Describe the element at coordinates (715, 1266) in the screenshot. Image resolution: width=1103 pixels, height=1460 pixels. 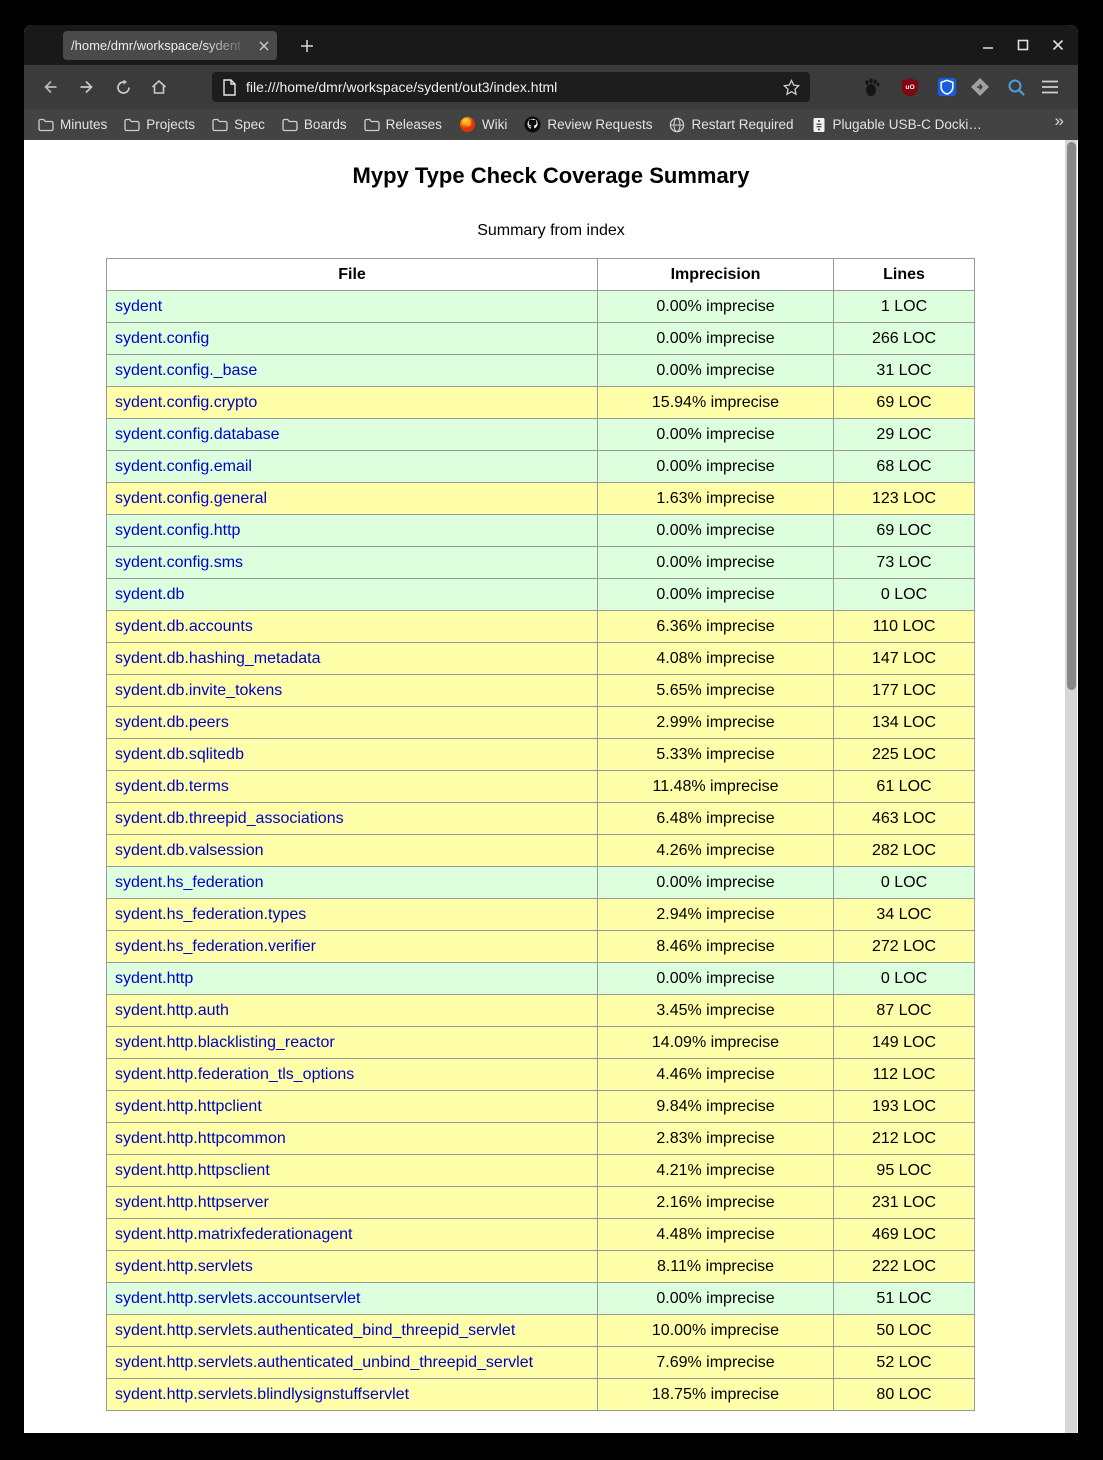
I see `imprecision-cell: 8.11% imprecise` at that location.